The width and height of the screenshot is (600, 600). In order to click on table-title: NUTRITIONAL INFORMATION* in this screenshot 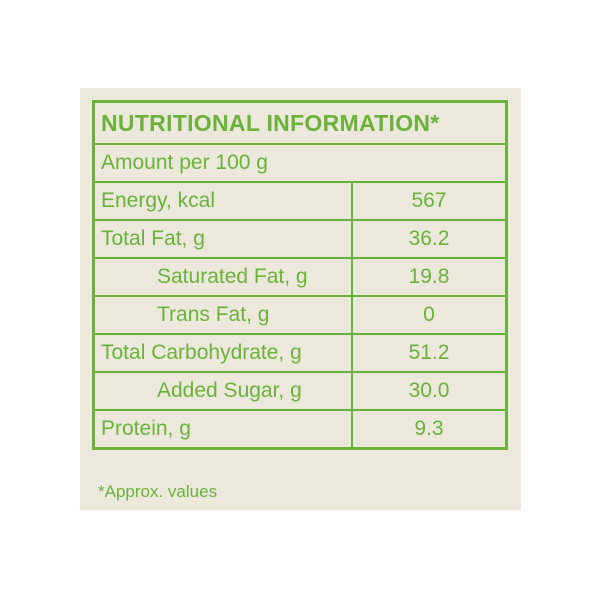, I will do `click(300, 122)`.